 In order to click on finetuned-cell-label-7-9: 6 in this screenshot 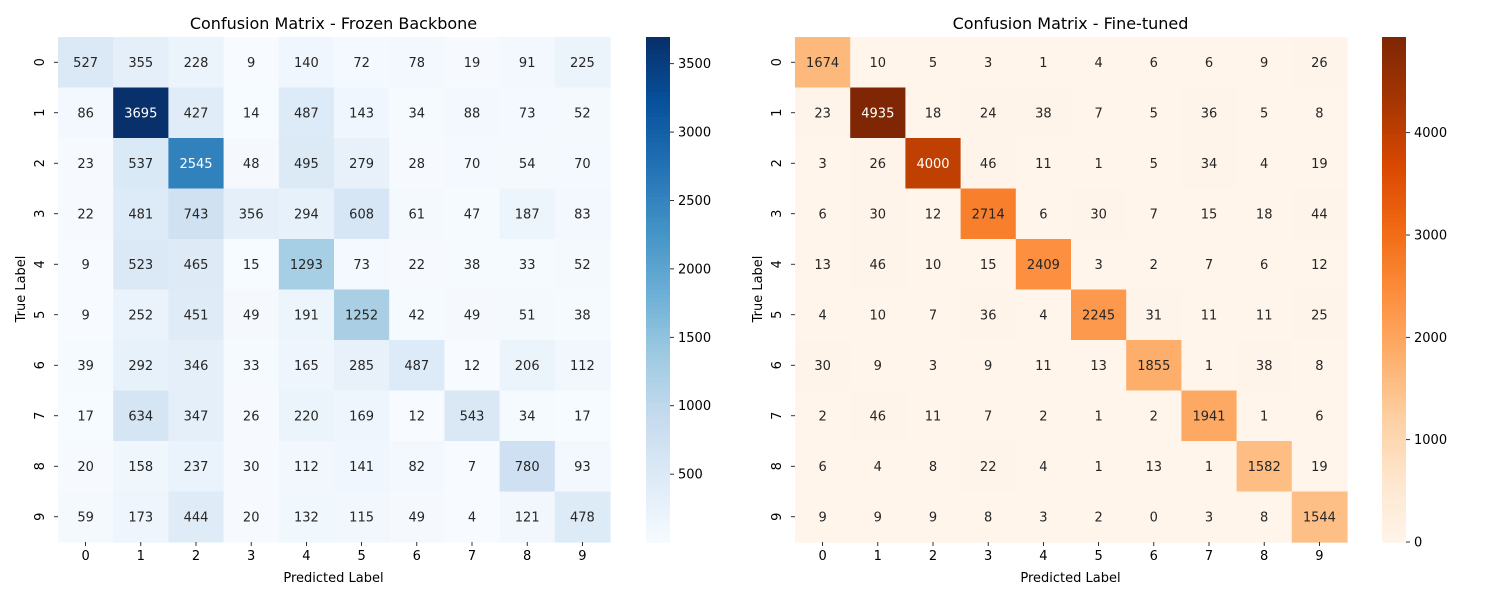, I will do `click(1319, 416)`.